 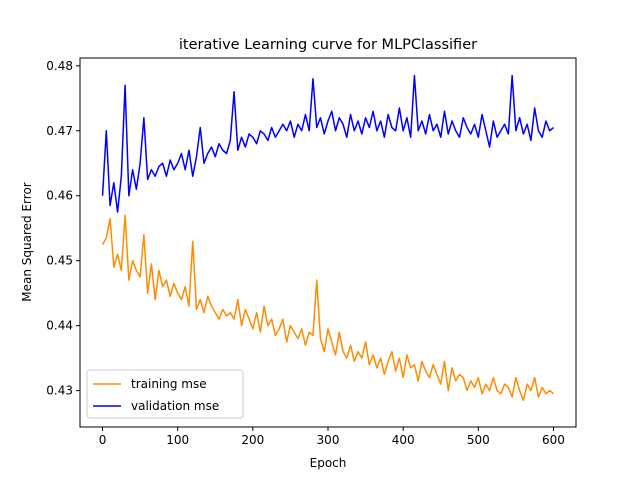 What do you see at coordinates (328, 440) in the screenshot?
I see `x-tick-label: 300` at bounding box center [328, 440].